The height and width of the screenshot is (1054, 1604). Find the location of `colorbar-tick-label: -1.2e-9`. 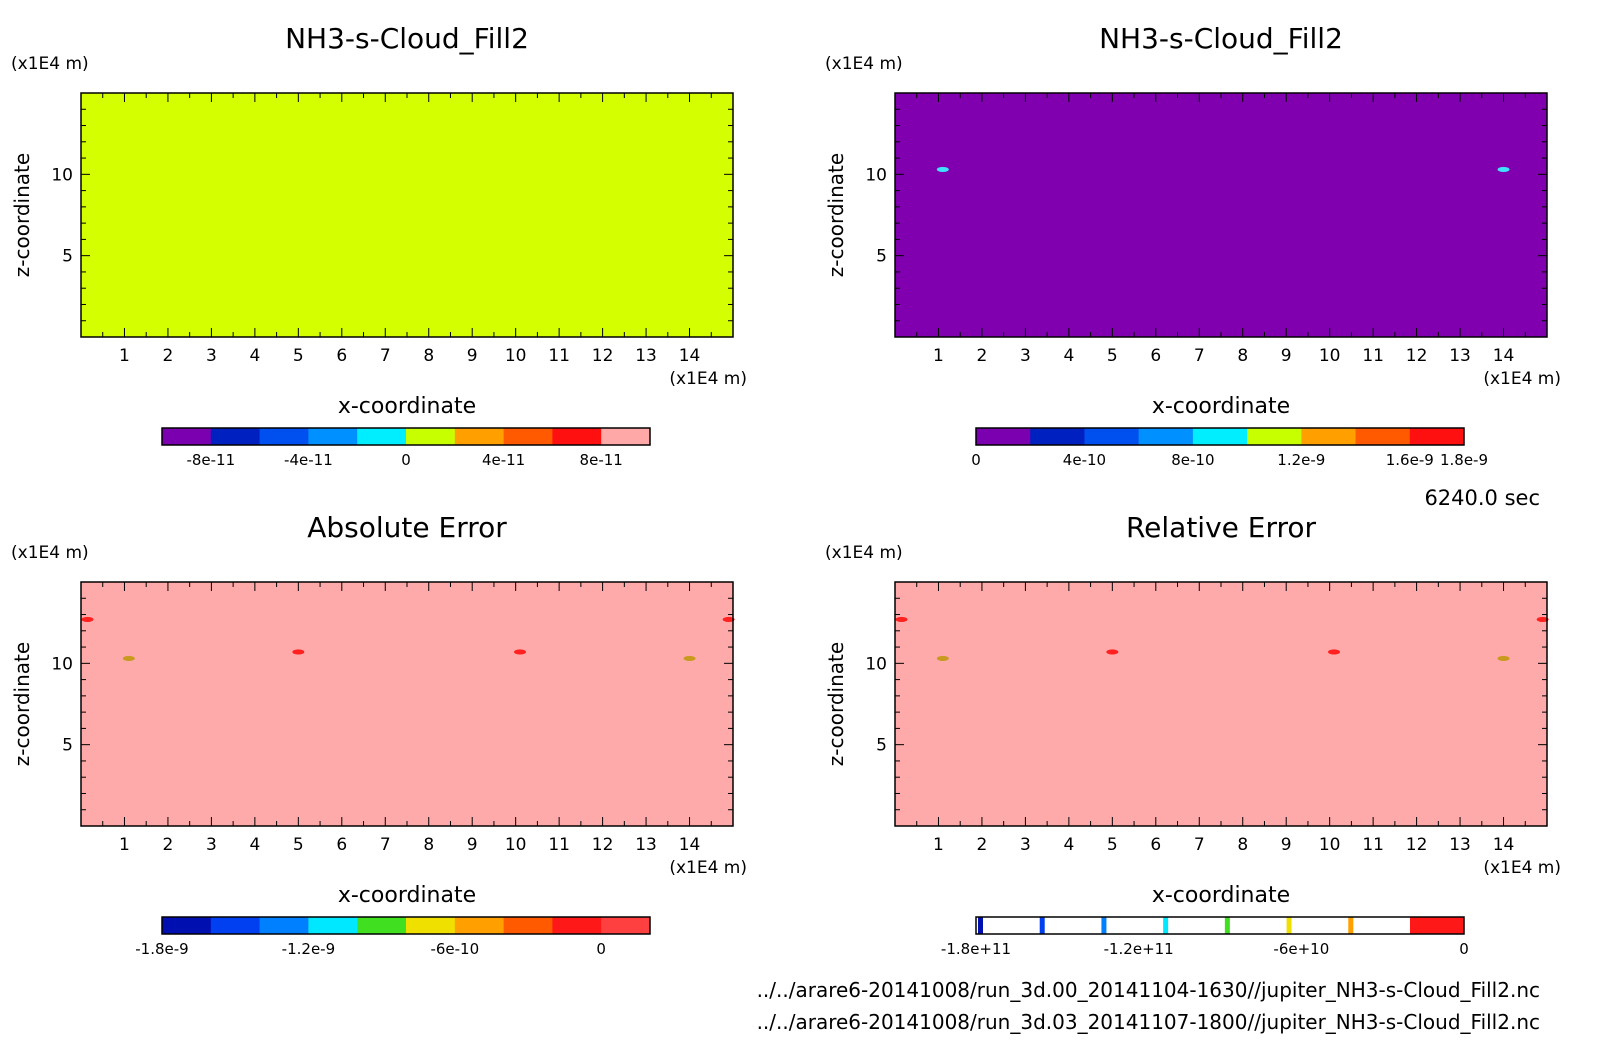

colorbar-tick-label: -1.2e-9 is located at coordinates (308, 949).